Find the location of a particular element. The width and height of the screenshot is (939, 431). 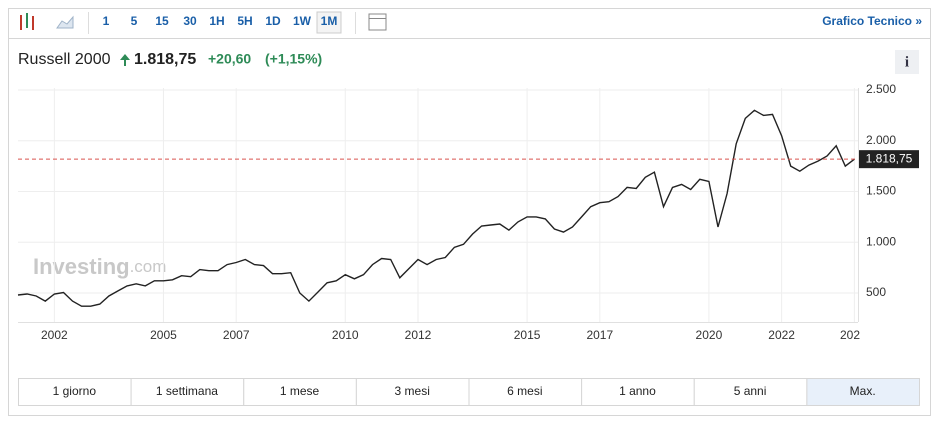

y-tick-label: 2.000 is located at coordinates (881, 140).